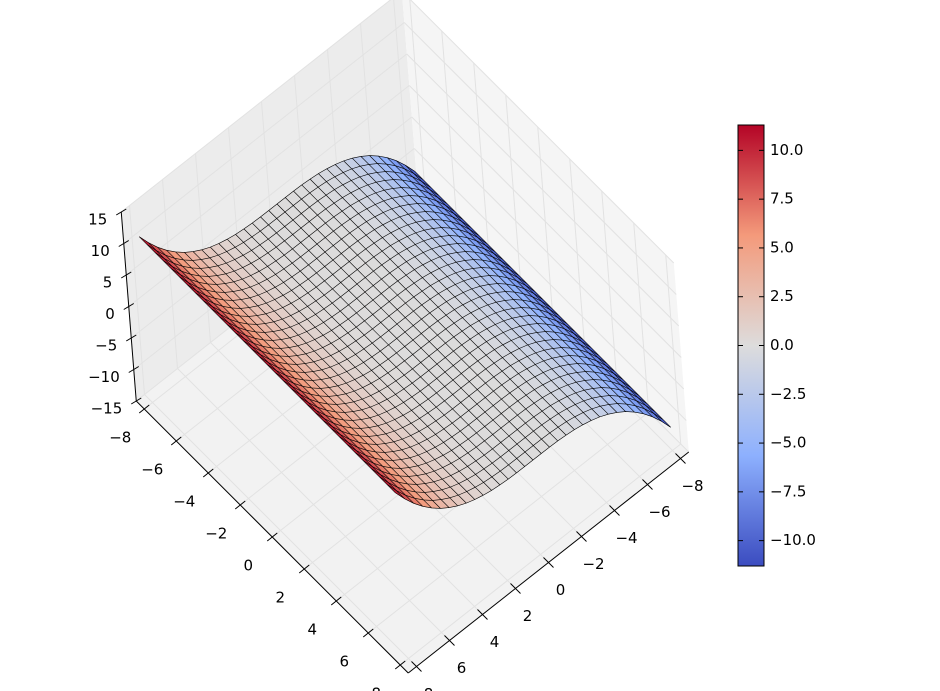 The image size is (940, 691). I want to click on colorbar-tick-label: −2.5, so click(788, 394).